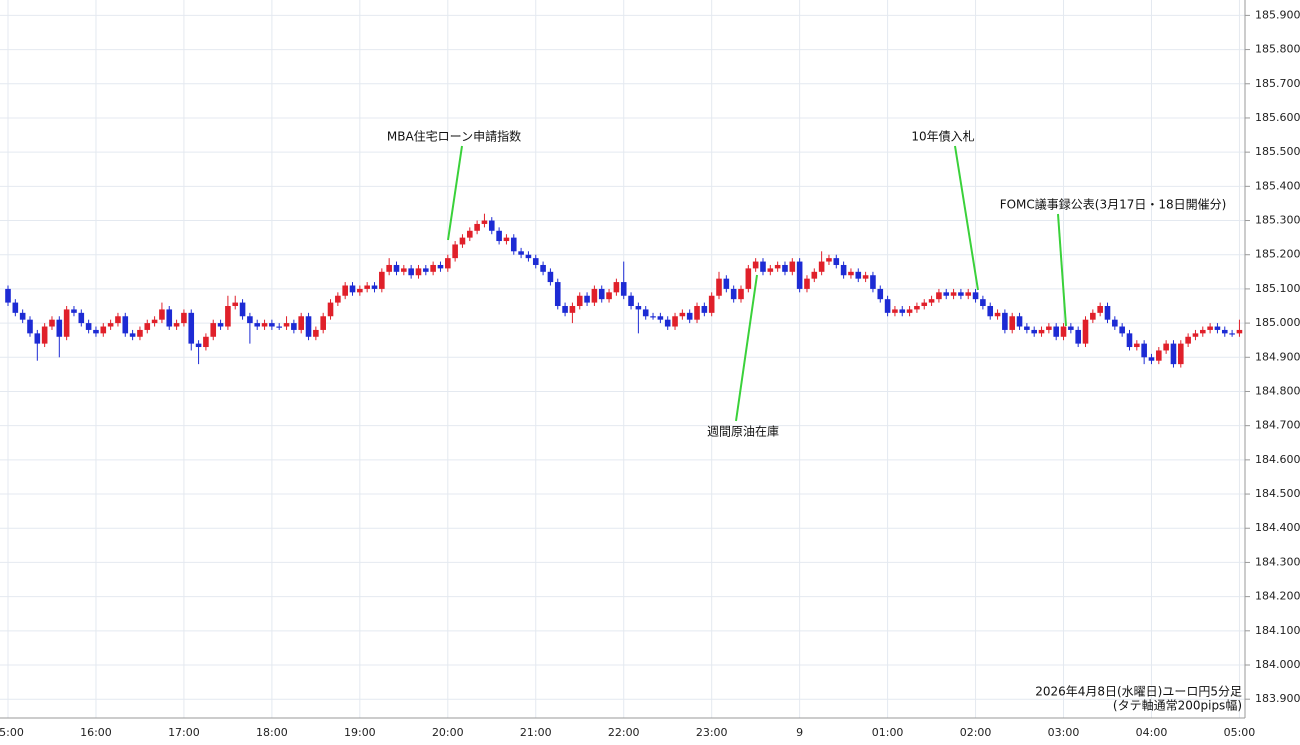  What do you see at coordinates (1277, 49) in the screenshot?
I see `y-tick-label: 185.800` at bounding box center [1277, 49].